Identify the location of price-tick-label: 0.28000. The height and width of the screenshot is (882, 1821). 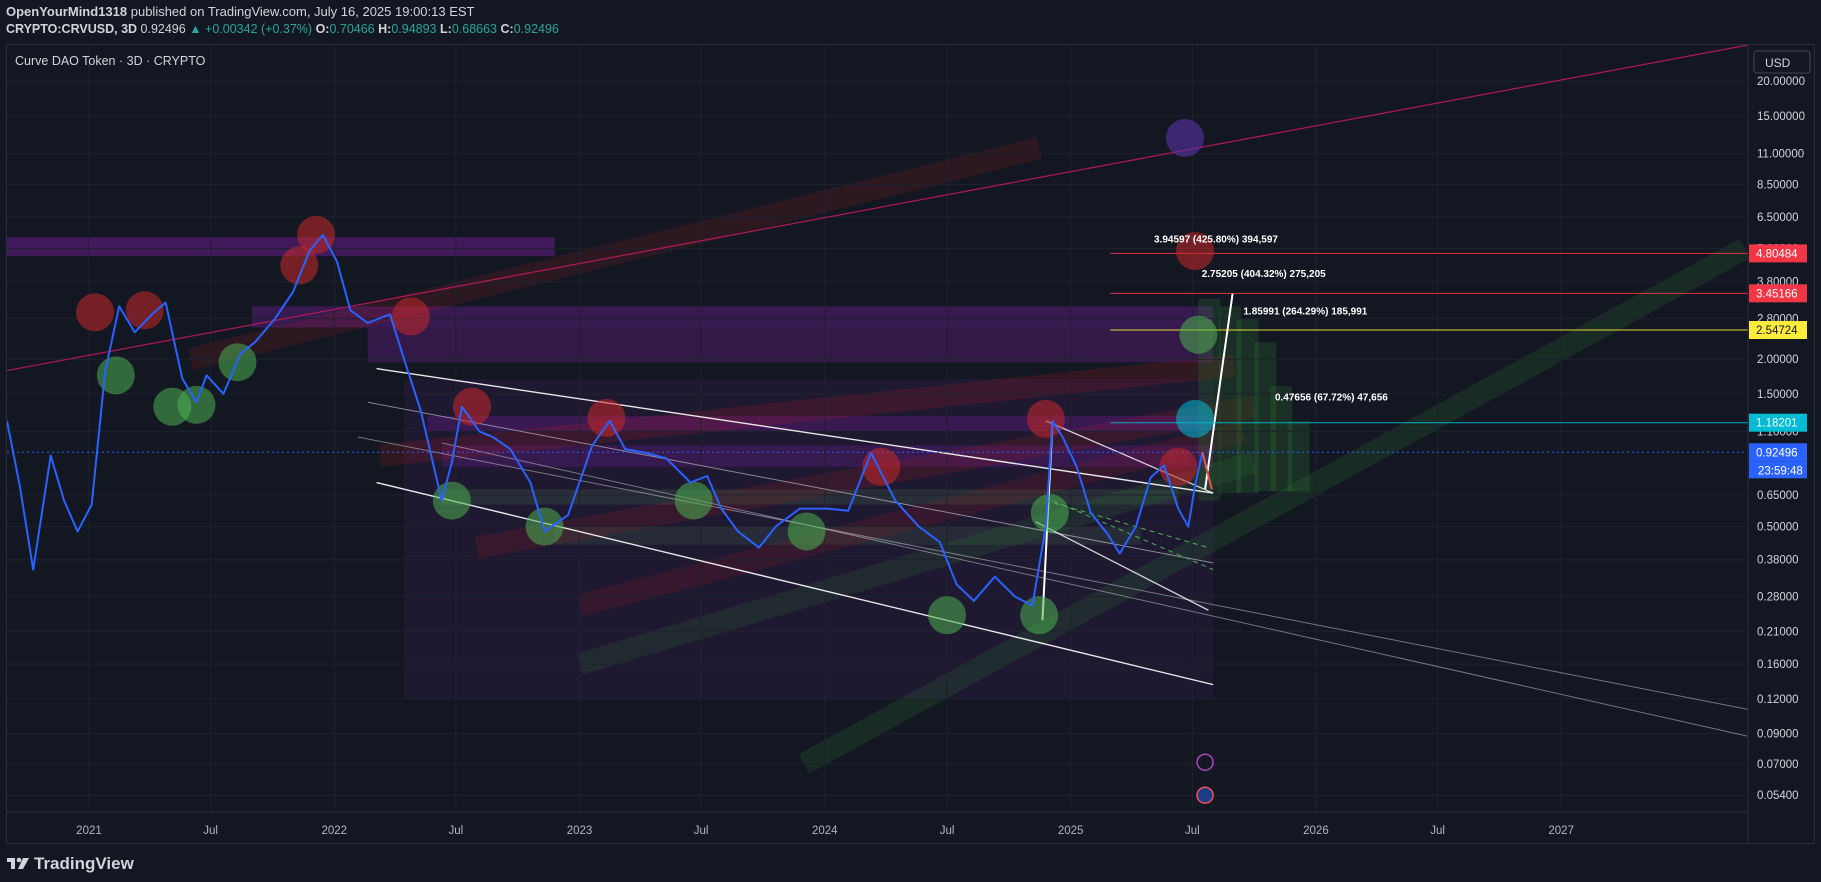
(1778, 598).